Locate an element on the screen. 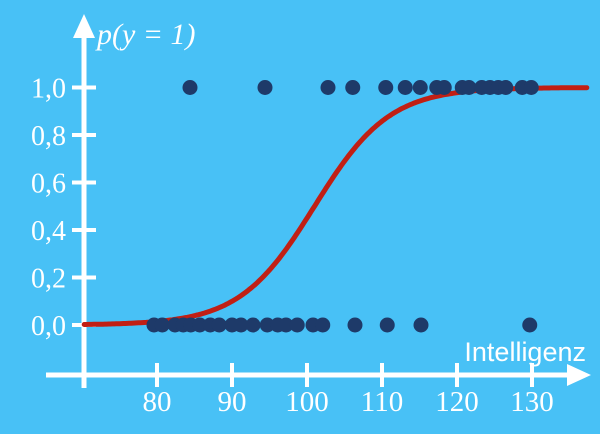 The image size is (600, 434). y-tick-label: 1,0 is located at coordinates (48, 89).